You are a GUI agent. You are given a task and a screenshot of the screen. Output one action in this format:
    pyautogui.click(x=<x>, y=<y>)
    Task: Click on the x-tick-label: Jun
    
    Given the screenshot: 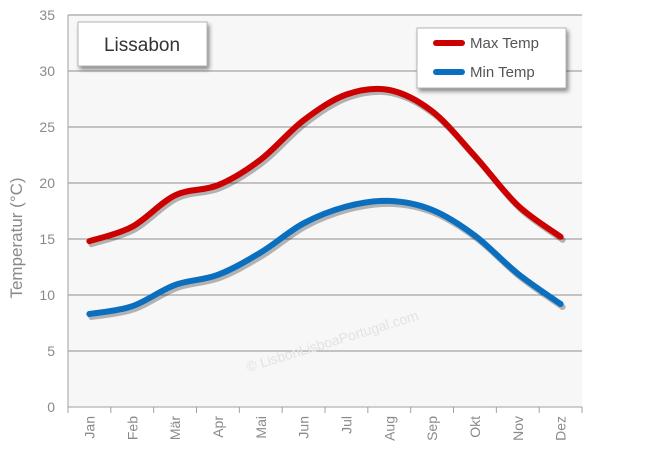 What is the action you would take?
    pyautogui.click(x=304, y=427)
    